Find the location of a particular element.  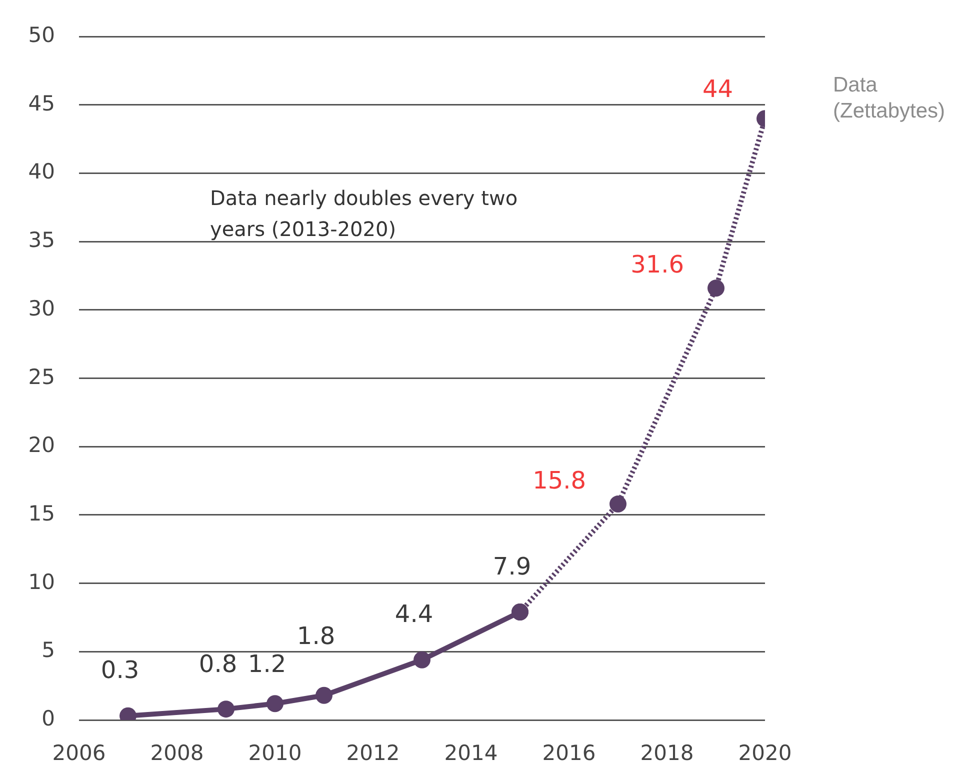

y-tick-label: 45 is located at coordinates (41, 103).